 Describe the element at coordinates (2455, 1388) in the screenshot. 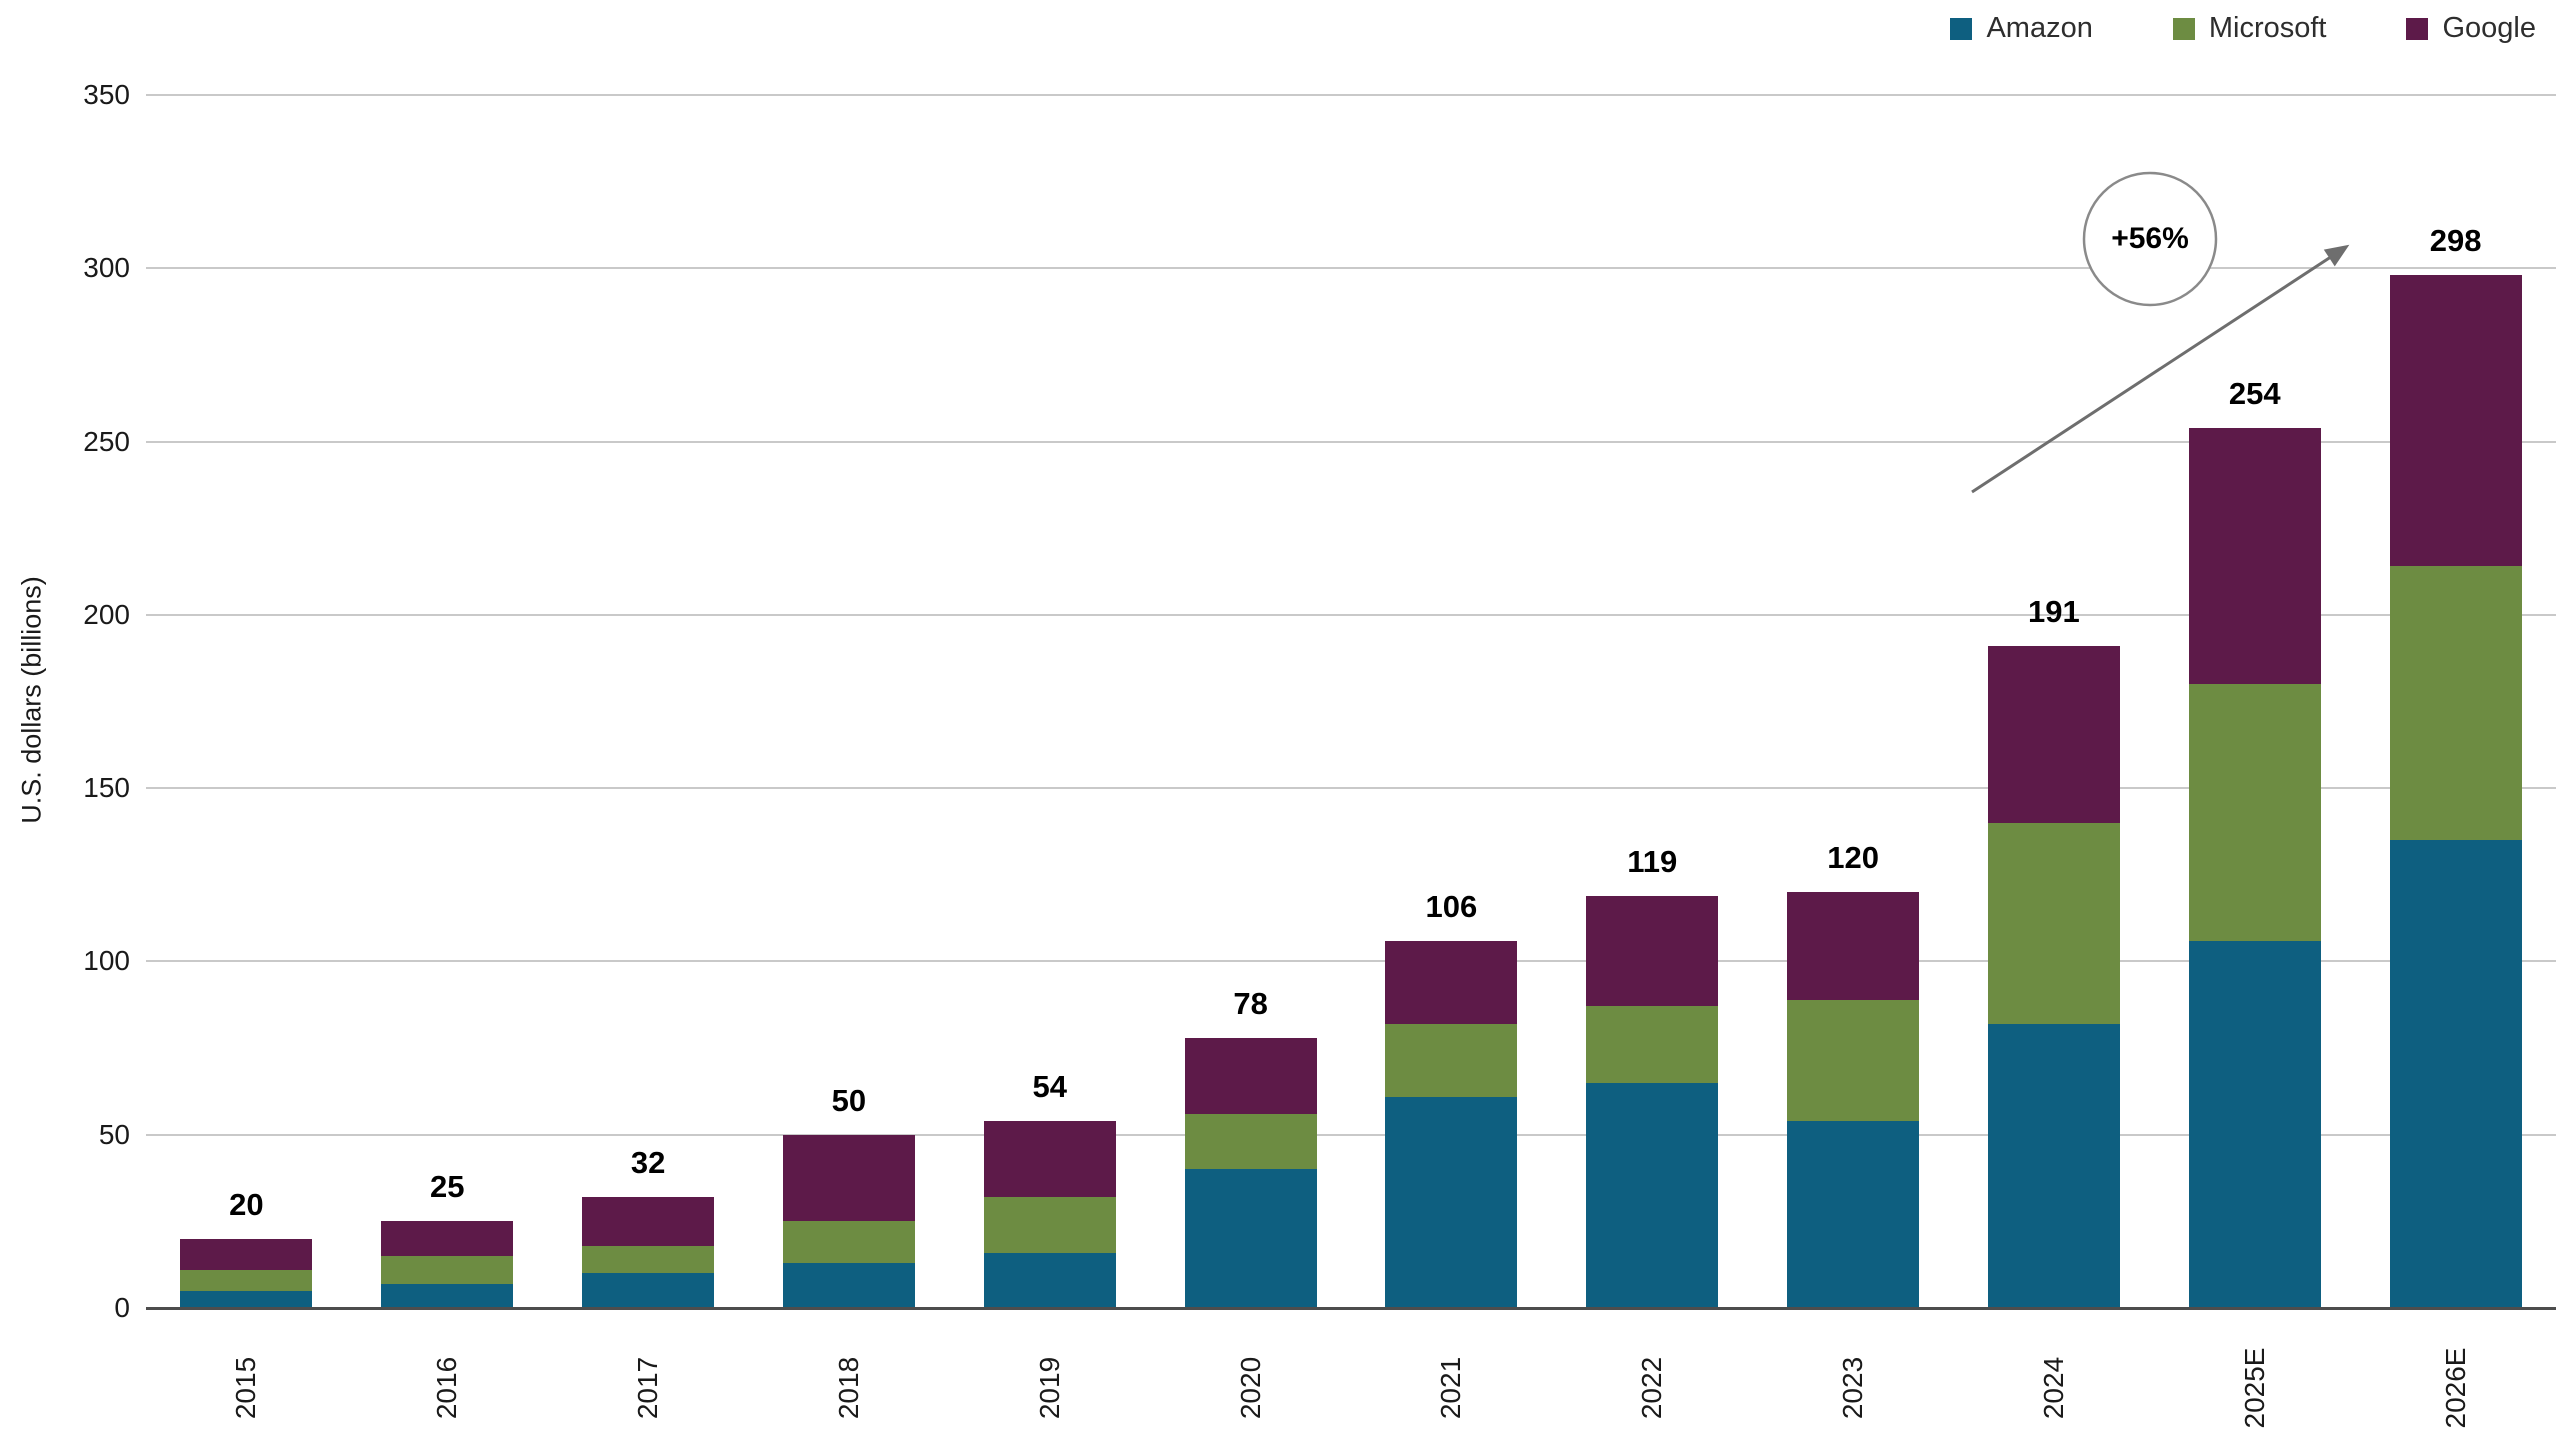

I see `x-axis-label-2026e: 2026E` at that location.